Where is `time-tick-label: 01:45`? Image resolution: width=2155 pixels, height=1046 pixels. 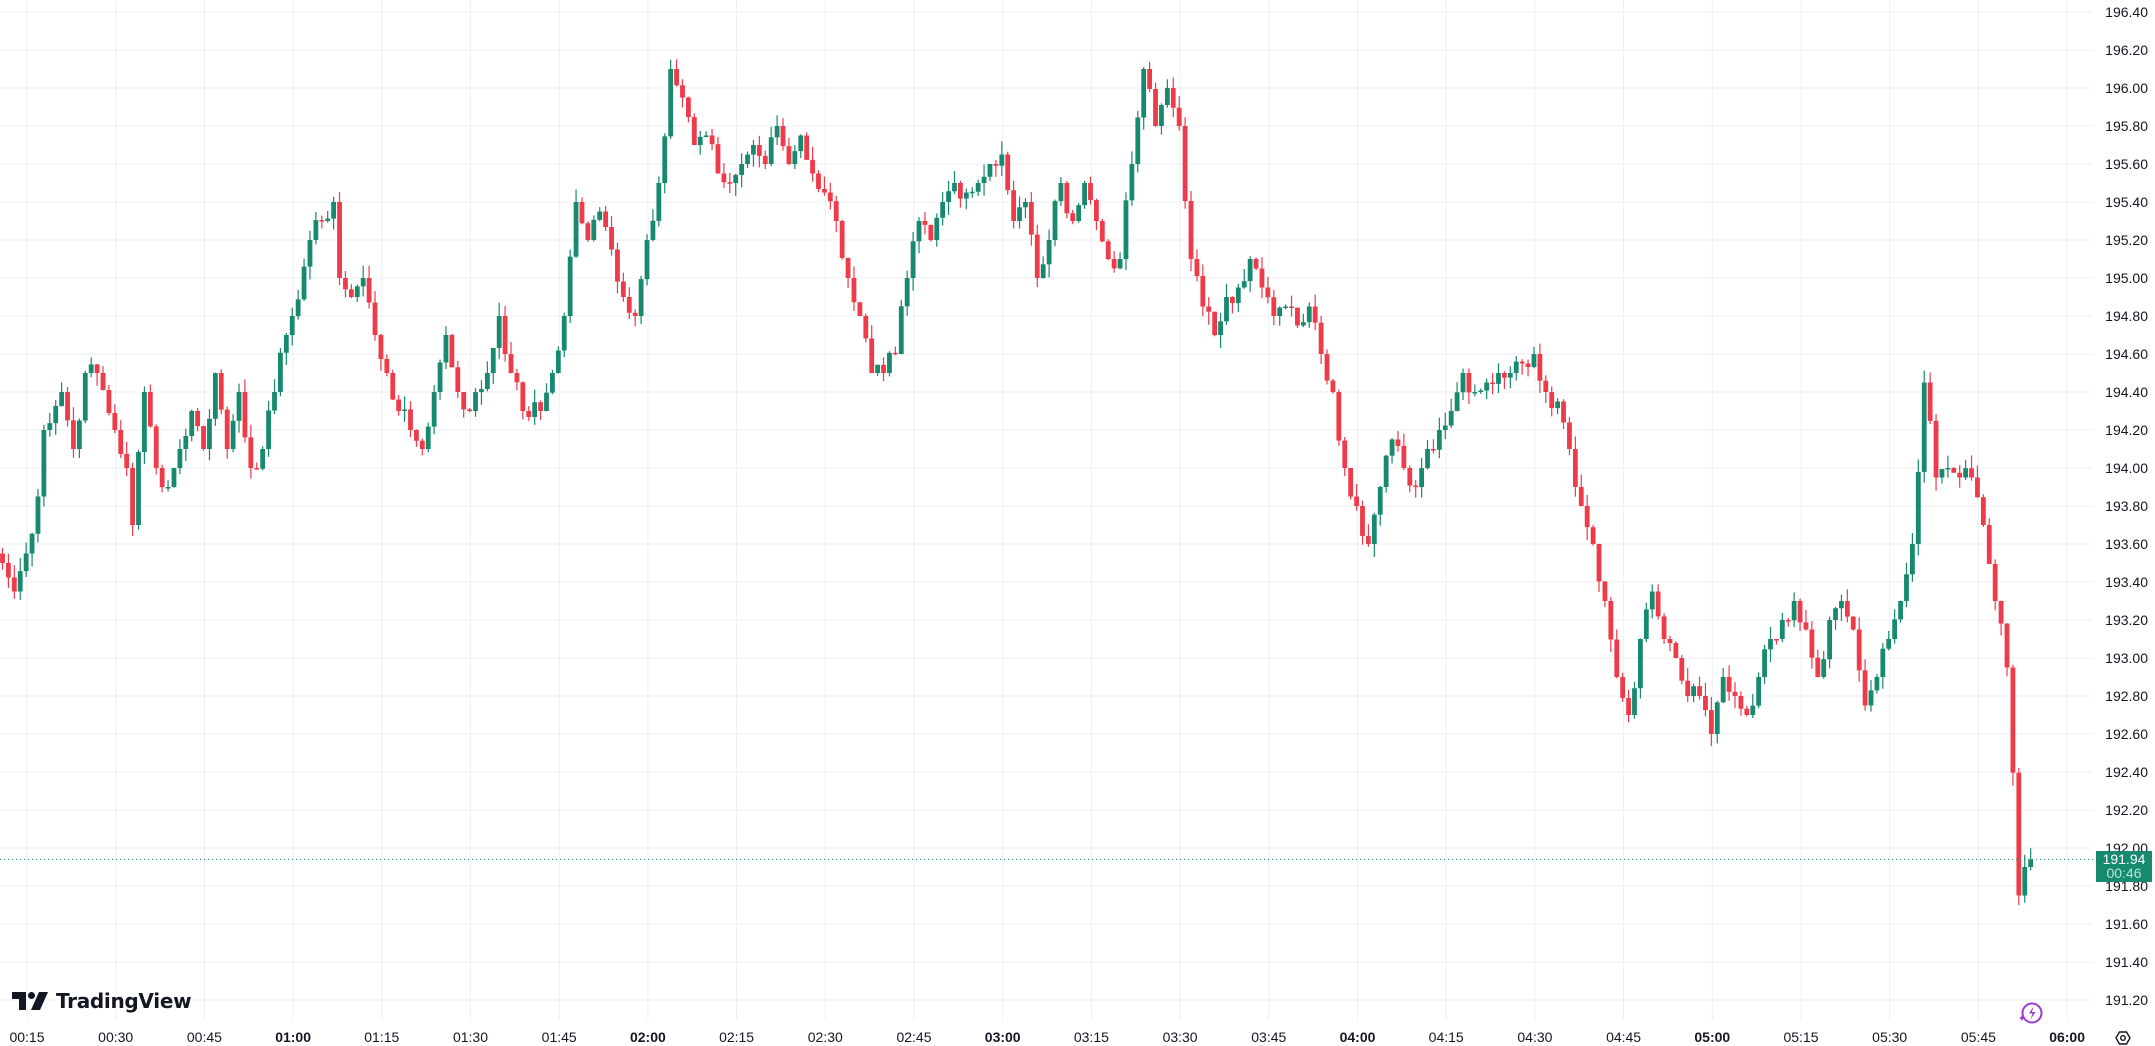
time-tick-label: 01:45 is located at coordinates (559, 1037).